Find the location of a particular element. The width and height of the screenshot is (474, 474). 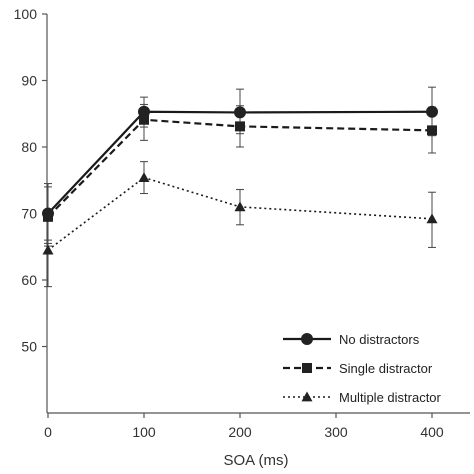

x-tick-label: 100 is located at coordinates (144, 432).